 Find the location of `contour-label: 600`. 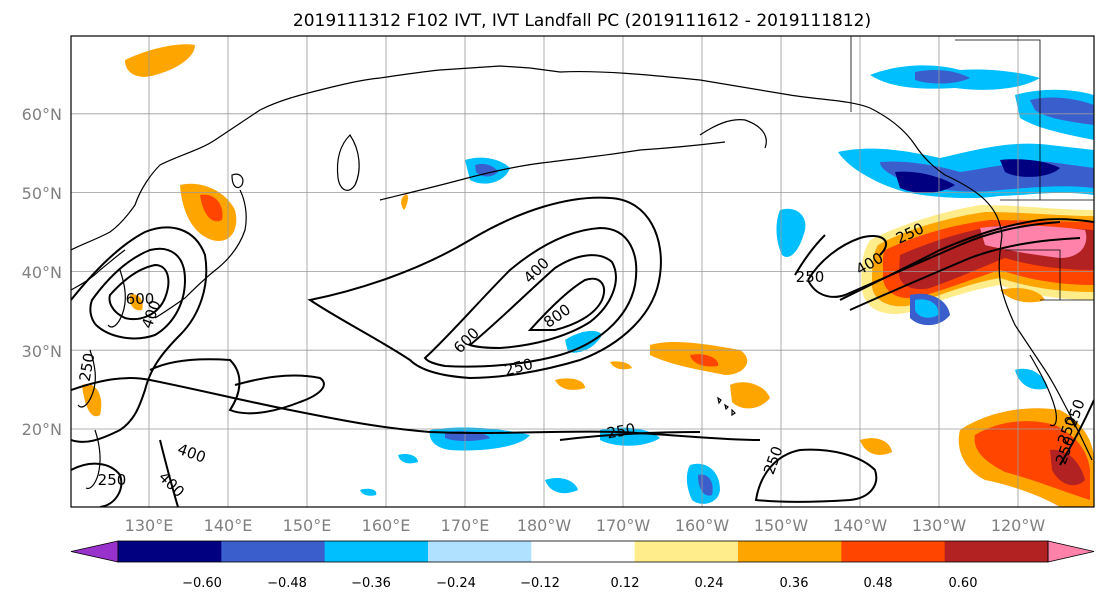

contour-label: 600 is located at coordinates (140, 299).